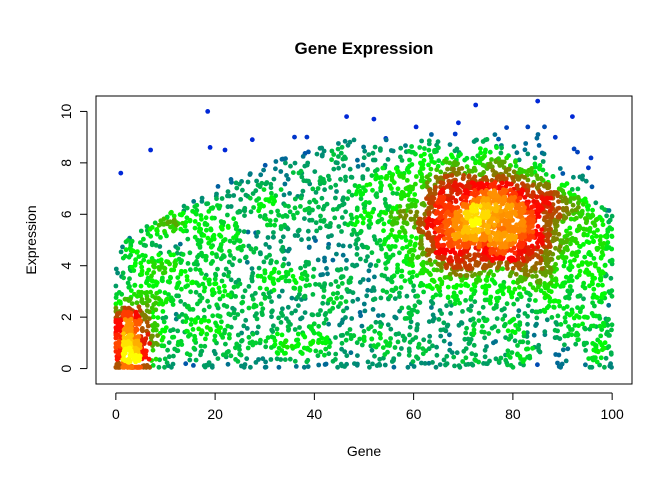  I want to click on x-tick-label: 0, so click(116, 414).